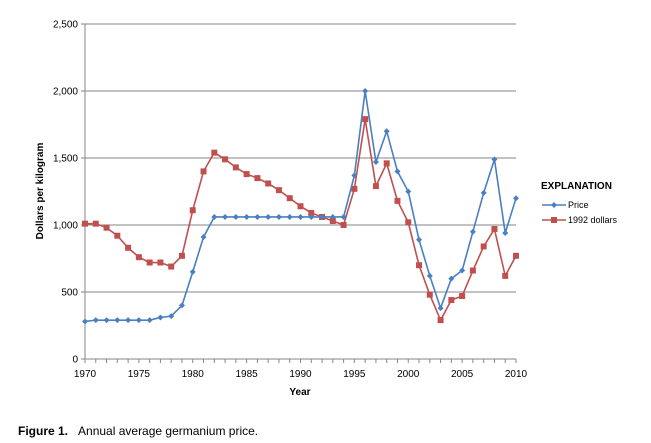 This screenshot has height=443, width=651. Describe the element at coordinates (193, 374) in the screenshot. I see `x-tick-label: 1980` at that location.